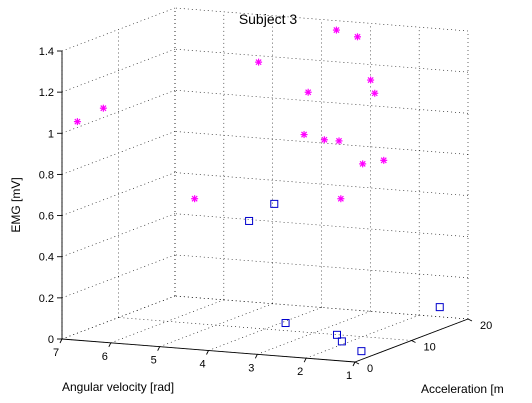 The height and width of the screenshot is (403, 532). I want to click on chart-title: Subject 3, so click(268, 19).